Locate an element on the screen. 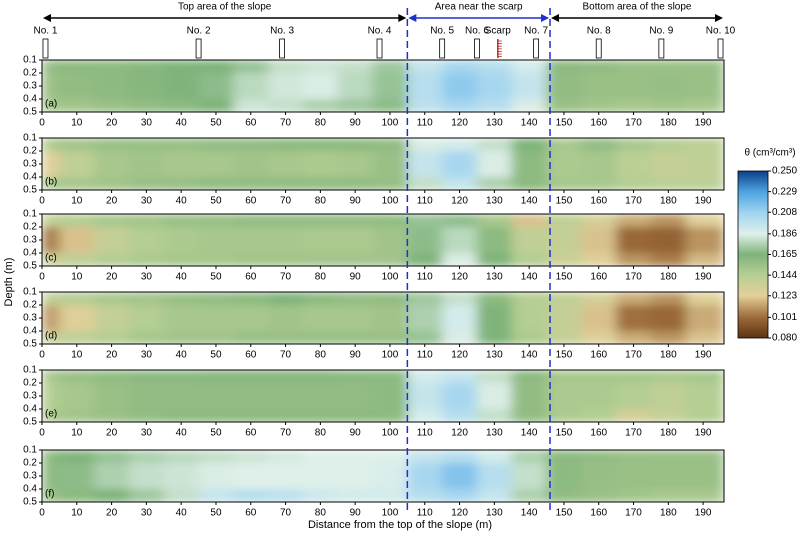 This screenshot has height=538, width=800. arrow-head is located at coordinates (412, 18).